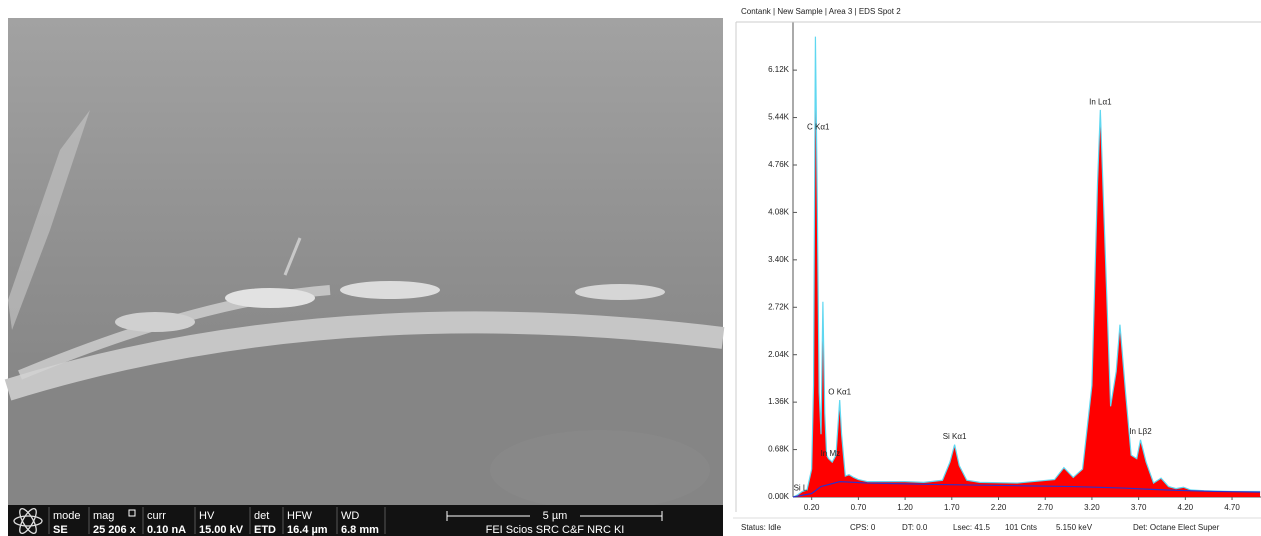 Image resolution: width=1261 pixels, height=536 pixels. I want to click on field-value: 16.4 µm, so click(307, 530).